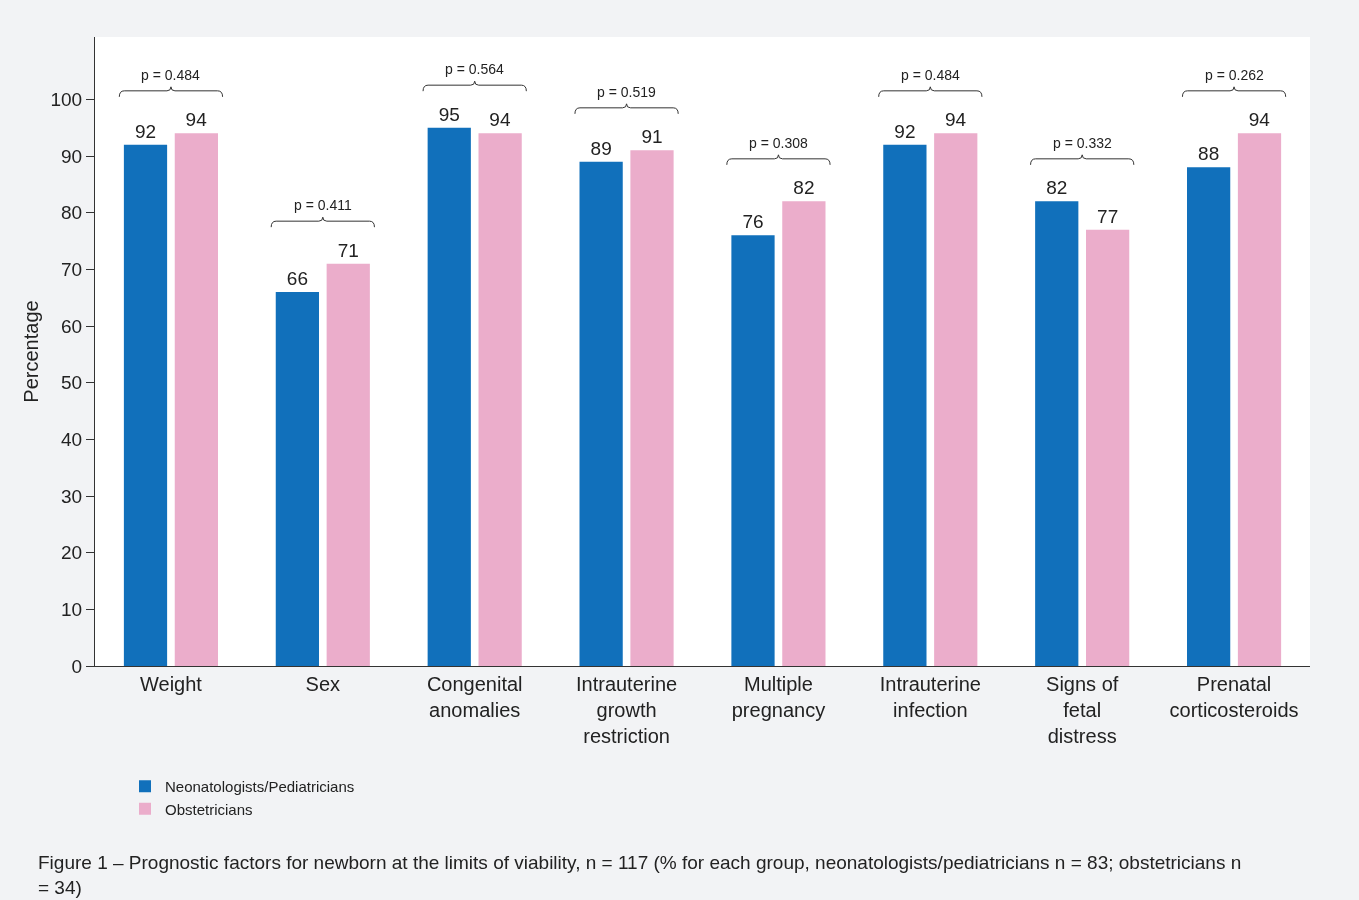 The image size is (1359, 900). What do you see at coordinates (1082, 710) in the screenshot?
I see `x-tick-label: Signs of fetal distress` at bounding box center [1082, 710].